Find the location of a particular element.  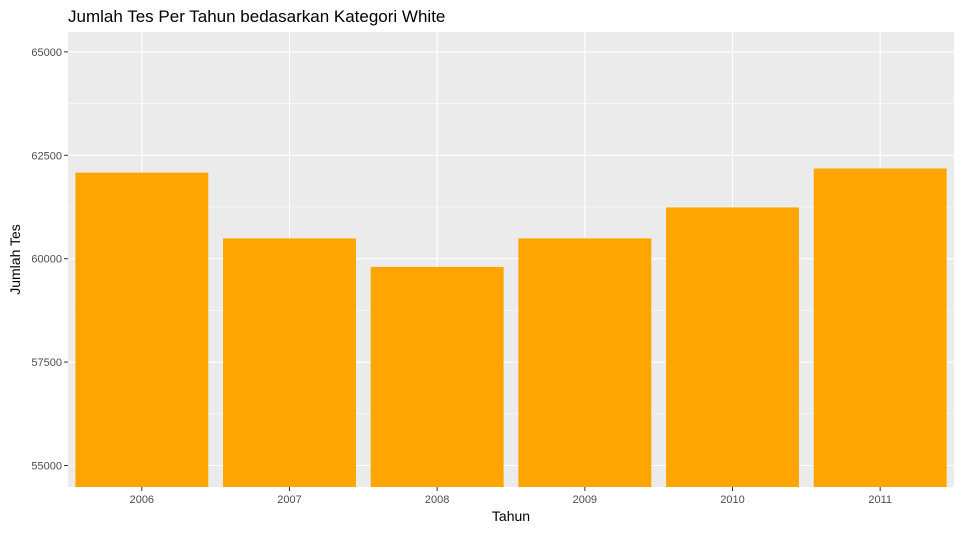

y-axis-title: Jumlah Tes is located at coordinates (15, 259).